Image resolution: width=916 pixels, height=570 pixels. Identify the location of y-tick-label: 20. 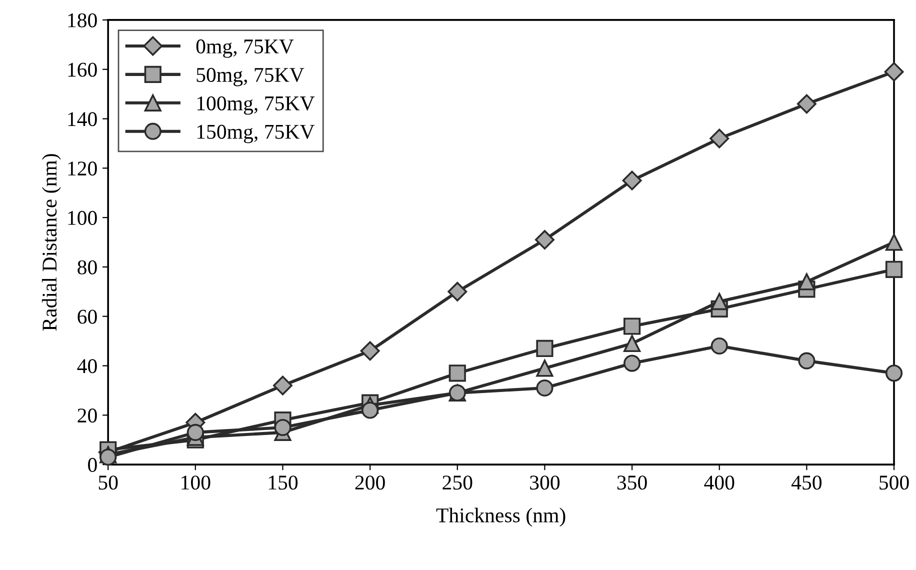
(87, 415).